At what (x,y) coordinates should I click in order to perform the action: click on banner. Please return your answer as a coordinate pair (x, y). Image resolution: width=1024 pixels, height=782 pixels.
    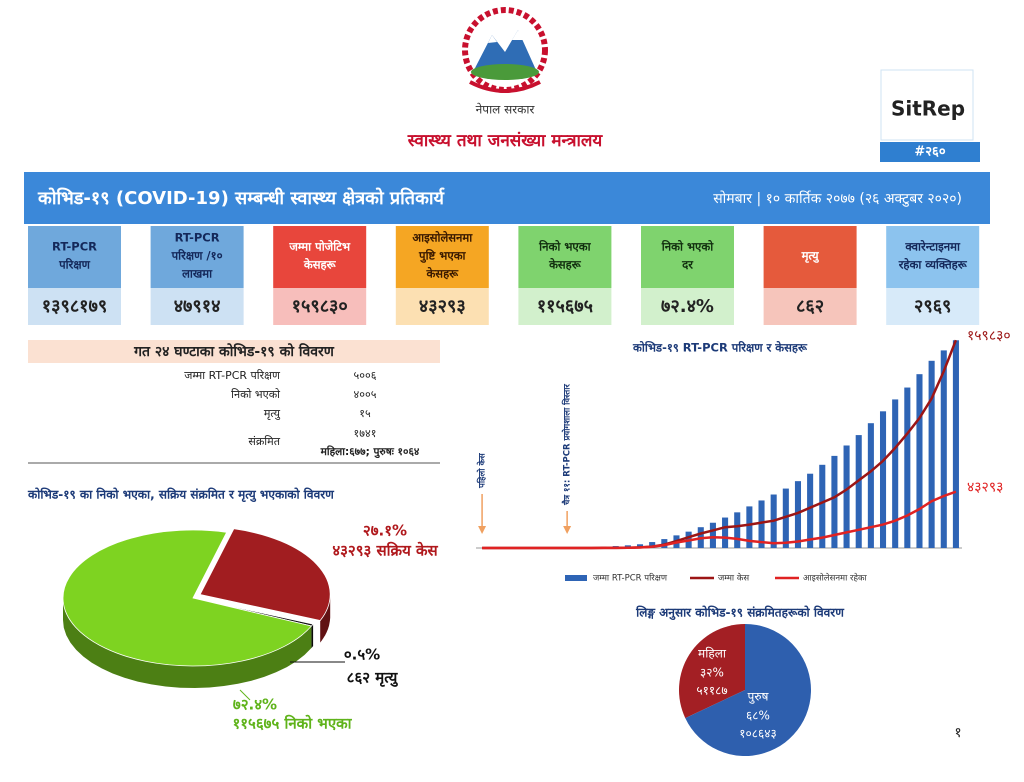
    Looking at the image, I should click on (507, 198).